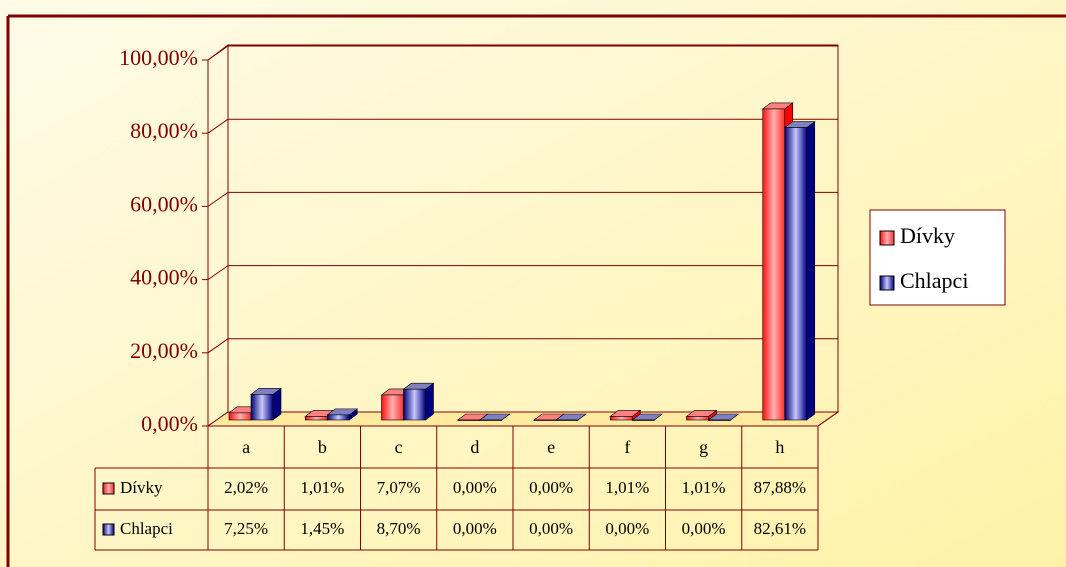 Image resolution: width=1066 pixels, height=567 pixels. What do you see at coordinates (164, 130) in the screenshot?
I see `y-tick-label: 80,00%` at bounding box center [164, 130].